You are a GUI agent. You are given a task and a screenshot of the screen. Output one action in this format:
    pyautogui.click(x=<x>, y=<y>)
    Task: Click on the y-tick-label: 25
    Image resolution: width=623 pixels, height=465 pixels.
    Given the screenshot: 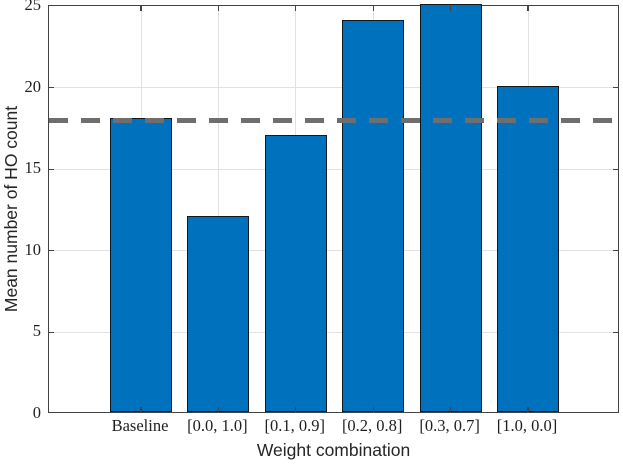 What is the action you would take?
    pyautogui.click(x=33, y=7)
    